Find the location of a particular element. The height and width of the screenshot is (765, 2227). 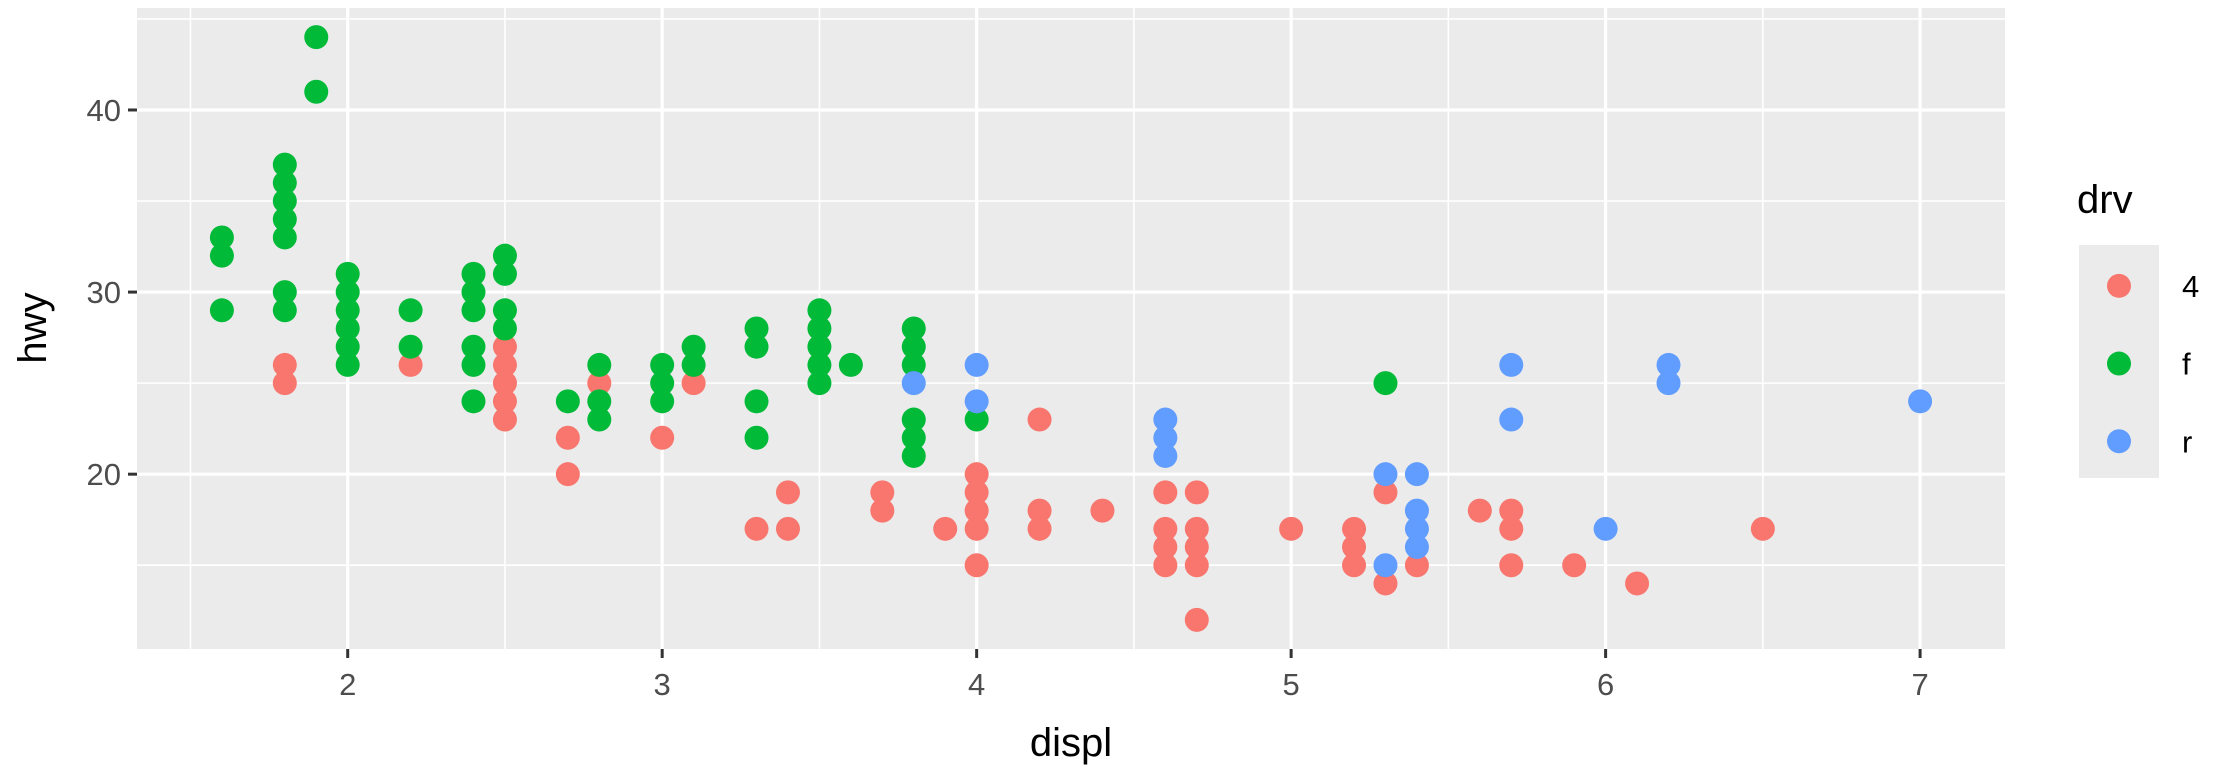

legend-label-4: 4 is located at coordinates (2190, 286).